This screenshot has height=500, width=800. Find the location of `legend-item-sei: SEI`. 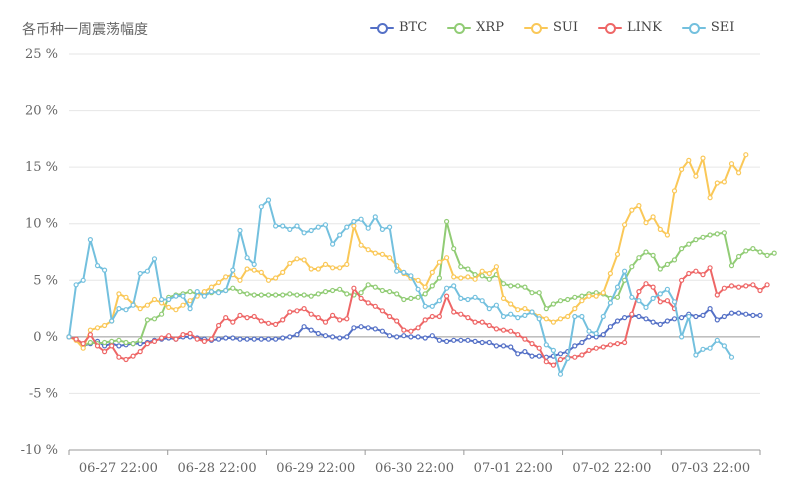

legend-item-sei: SEI is located at coordinates (707, 27).